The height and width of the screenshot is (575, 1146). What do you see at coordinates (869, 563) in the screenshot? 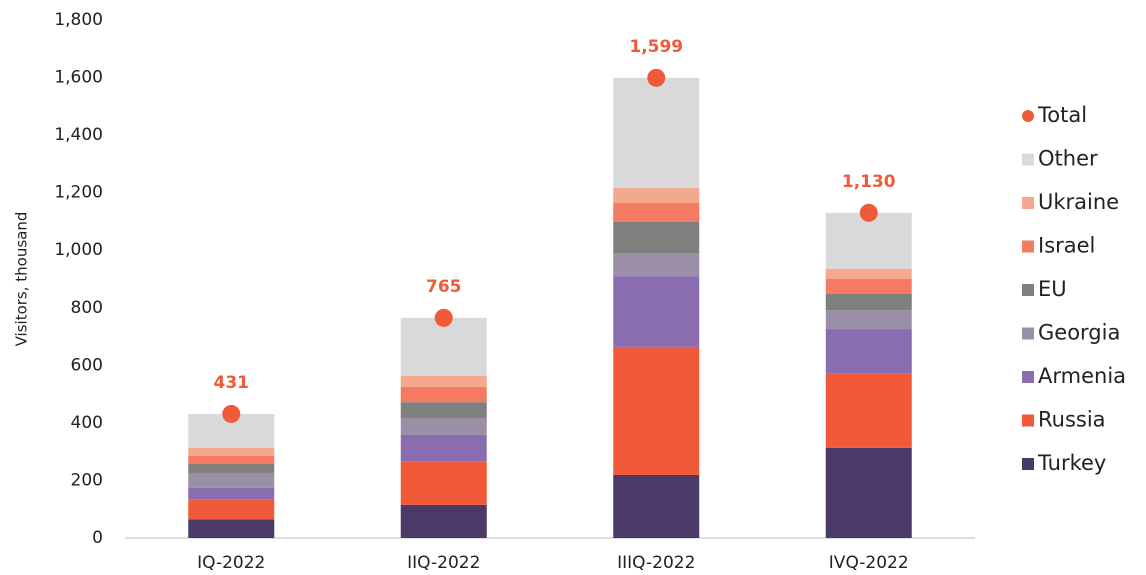
I see `x-tick-label: IVQ-2022` at bounding box center [869, 563].